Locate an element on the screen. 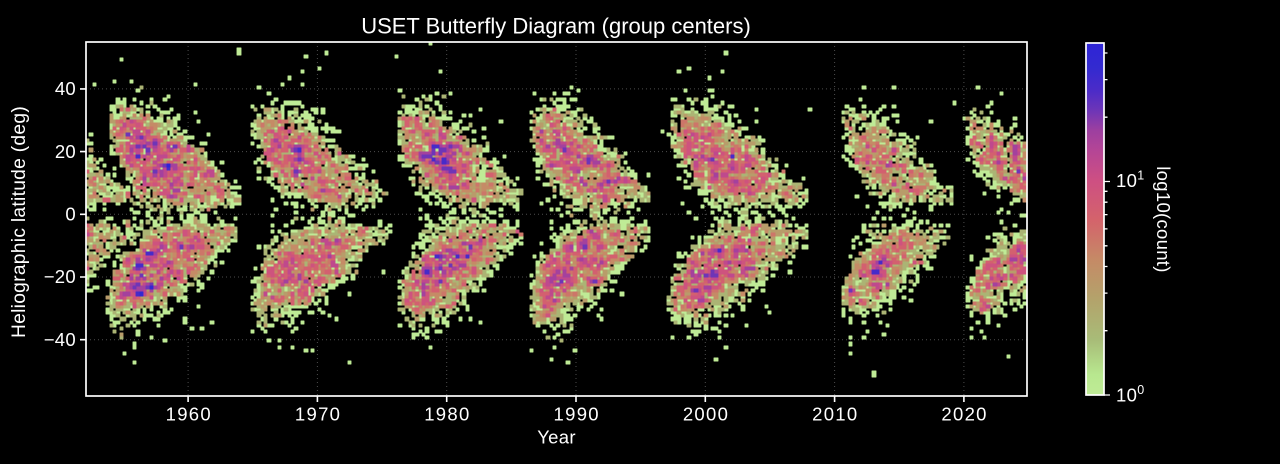  svg-text: Heliographic latitude (deg) is located at coordinates (19, 222).